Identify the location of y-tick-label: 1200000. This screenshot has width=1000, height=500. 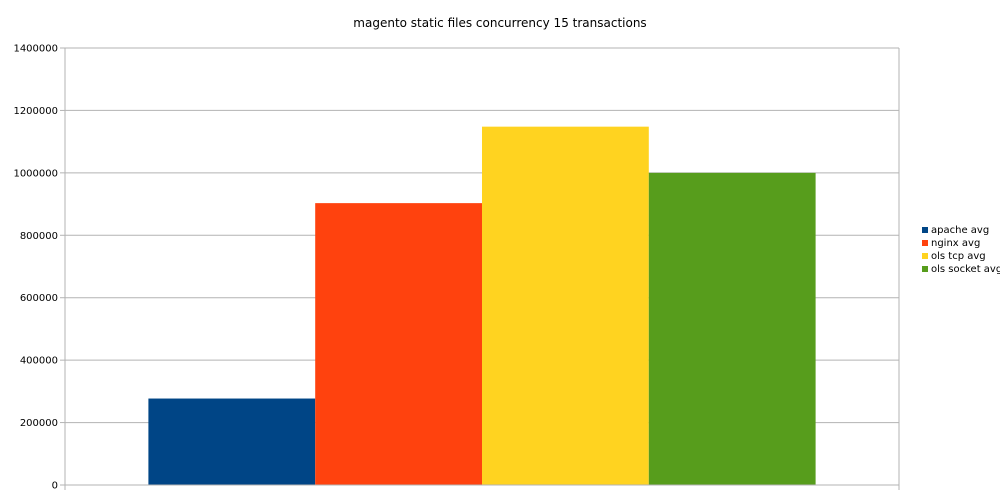
(35, 111).